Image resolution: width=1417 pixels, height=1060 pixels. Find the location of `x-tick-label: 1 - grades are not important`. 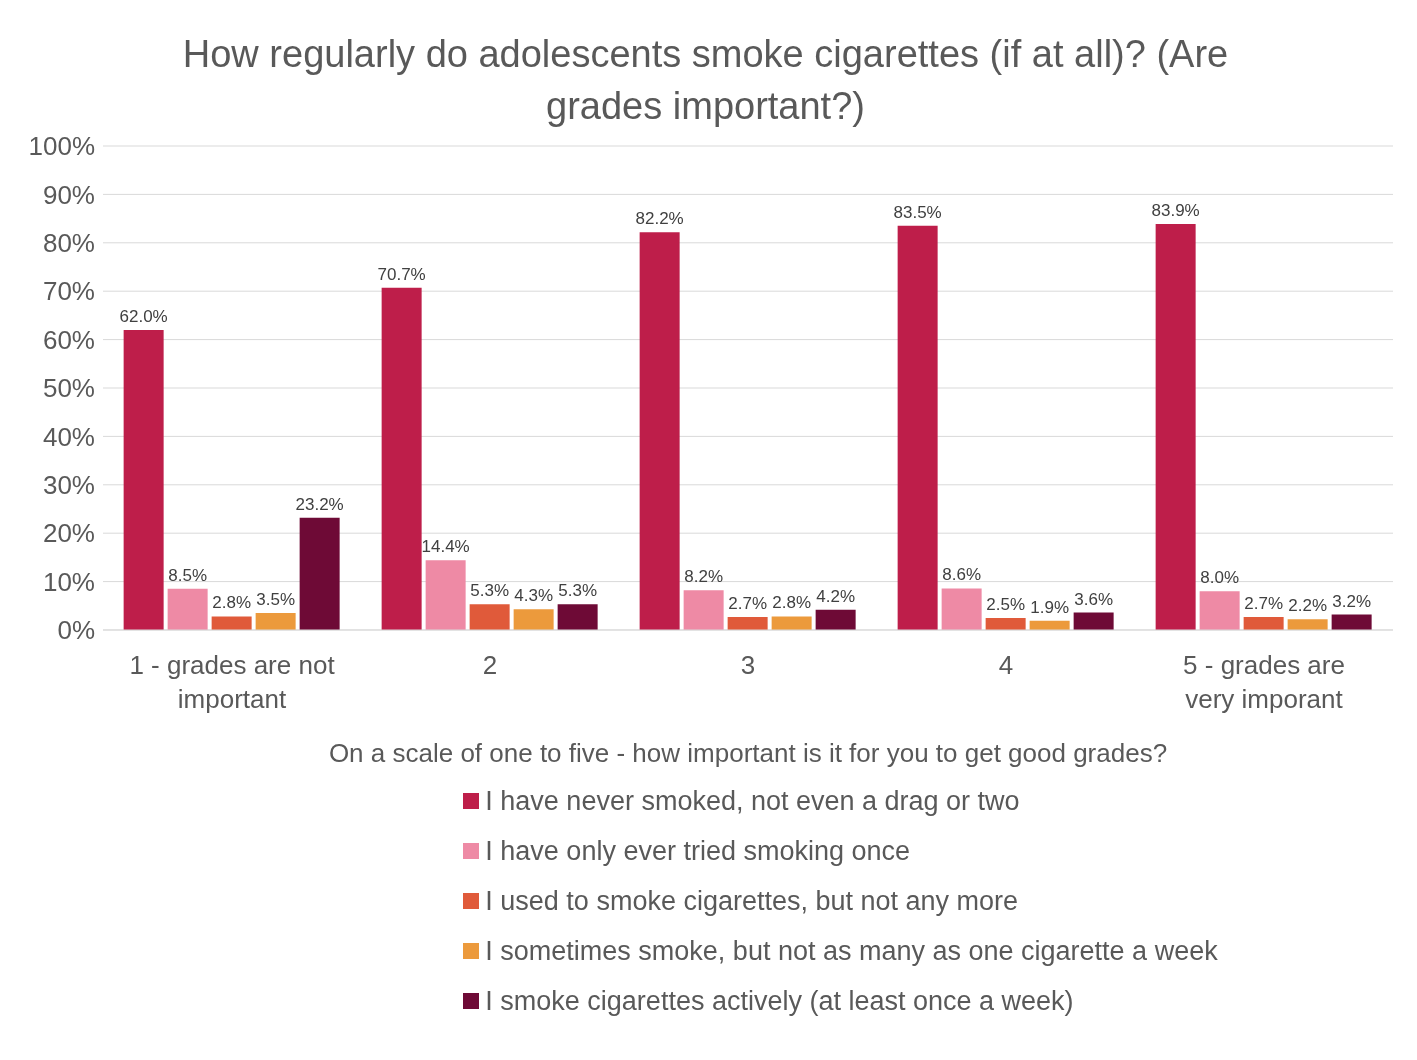

x-tick-label: 1 - grades are not important is located at coordinates (232, 682).